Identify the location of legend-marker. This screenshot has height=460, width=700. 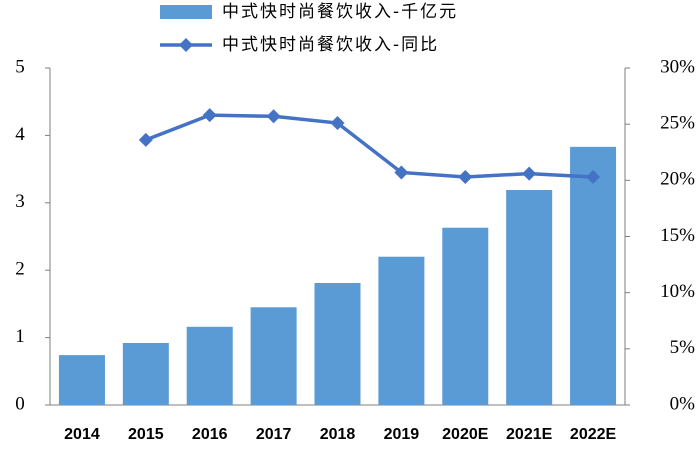
(186, 45).